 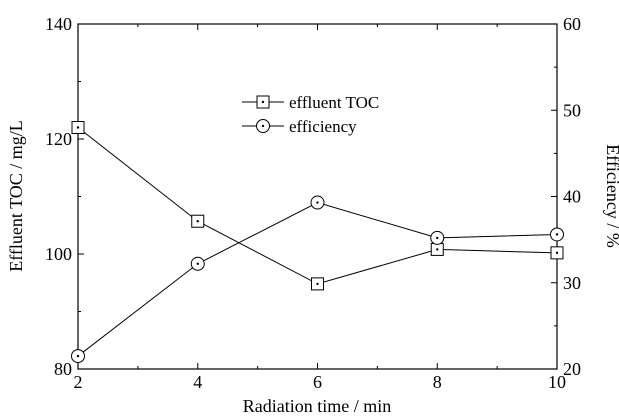 What do you see at coordinates (572, 369) in the screenshot?
I see `right-y-tick-label: 20` at bounding box center [572, 369].